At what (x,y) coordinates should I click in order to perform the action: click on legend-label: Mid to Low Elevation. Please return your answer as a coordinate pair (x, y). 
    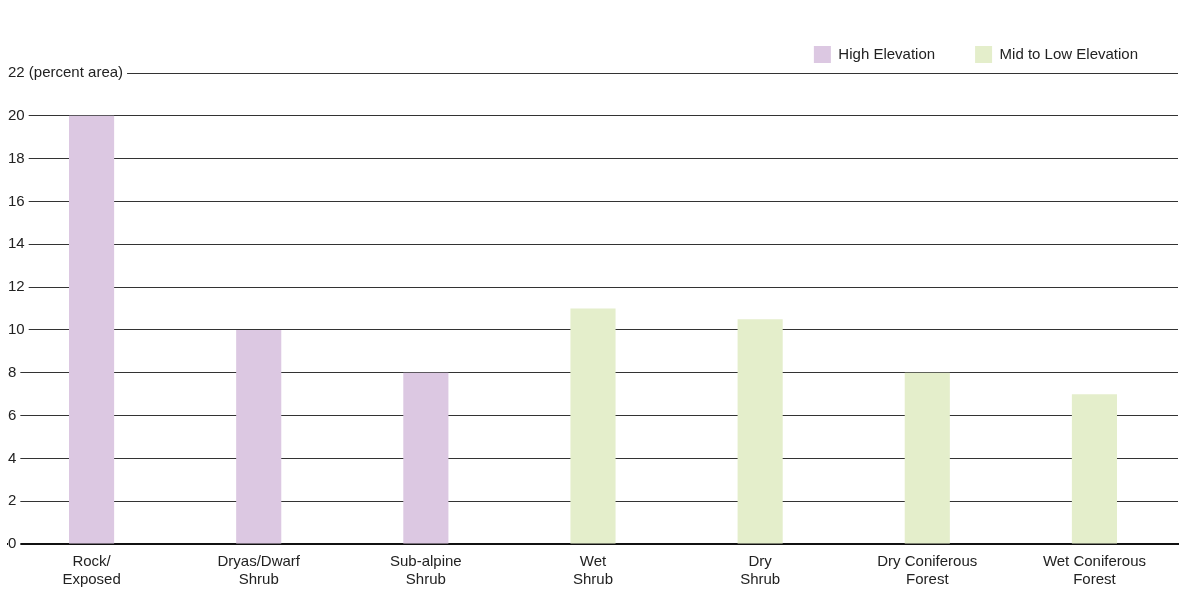
    Looking at the image, I should click on (1068, 53).